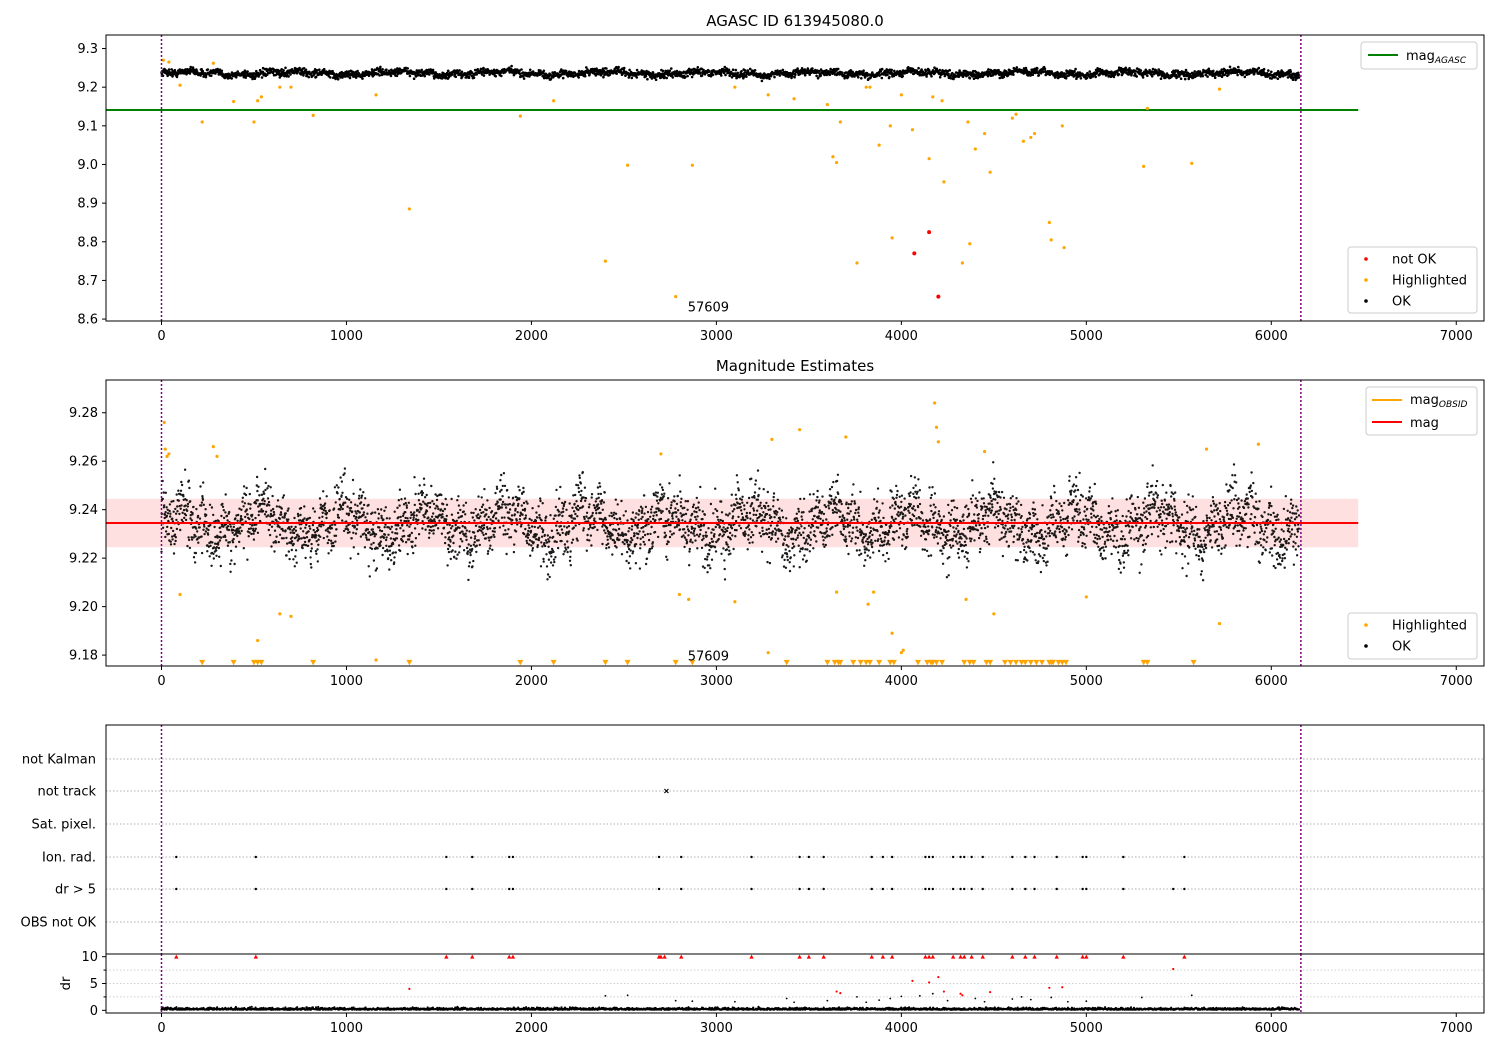 The width and height of the screenshot is (1500, 1050). What do you see at coordinates (87, 242) in the screenshot?
I see `y-tick-label: 8.8` at bounding box center [87, 242].